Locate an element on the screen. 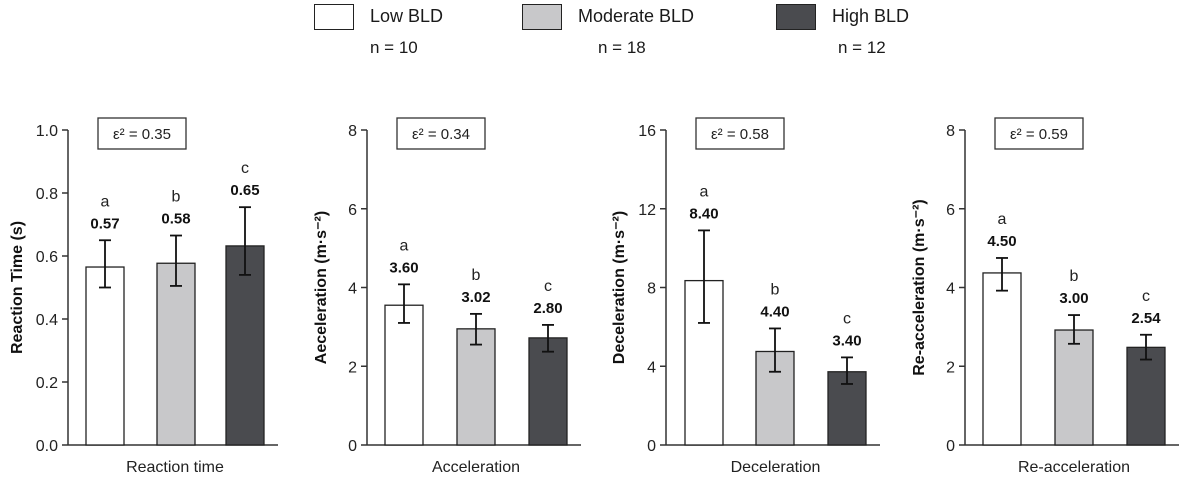 This screenshot has width=1192, height=478. data-label-low: 4.50 is located at coordinates (1001, 241).